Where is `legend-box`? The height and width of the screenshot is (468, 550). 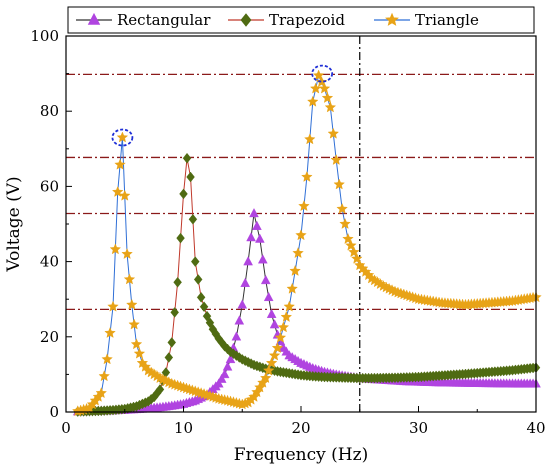 legend-box is located at coordinates (301, 20).